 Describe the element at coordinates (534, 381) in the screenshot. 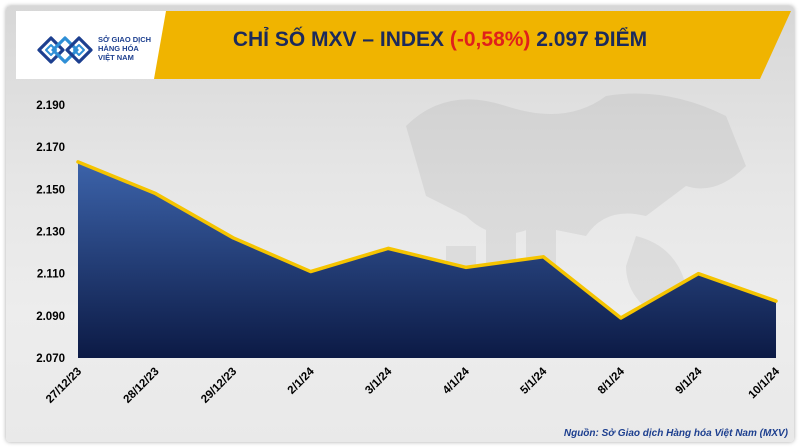

I see `x-tick-label: 5/1/24` at that location.